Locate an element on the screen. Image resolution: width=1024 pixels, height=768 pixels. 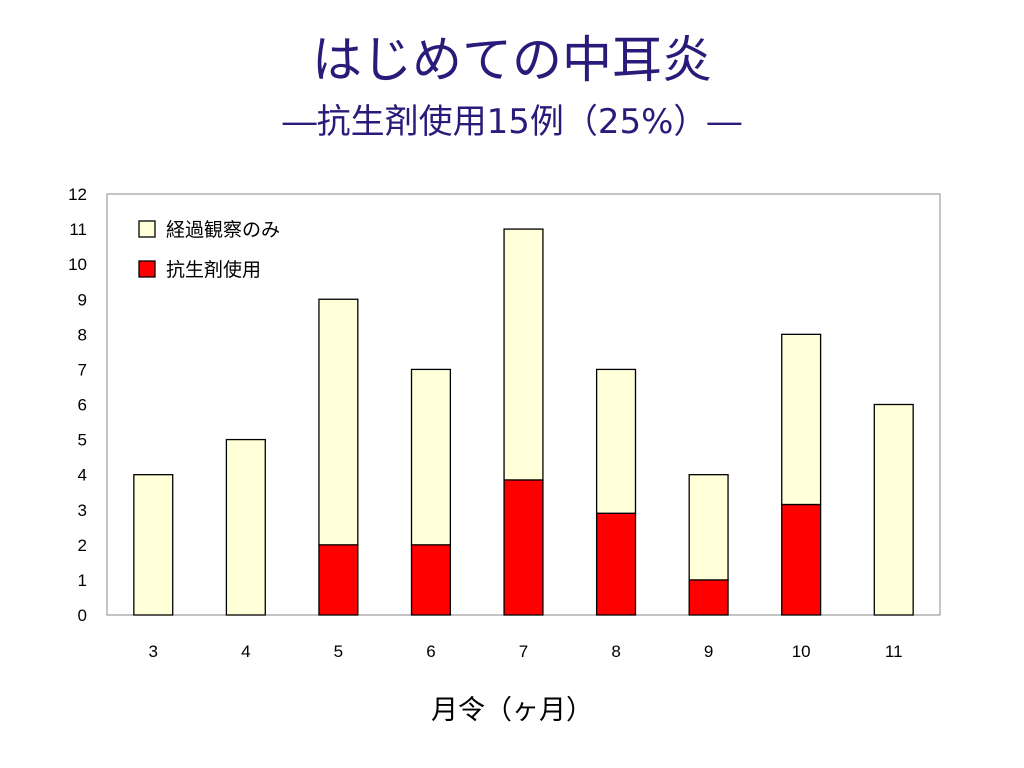
y-tick-label: 0 is located at coordinates (82, 615).